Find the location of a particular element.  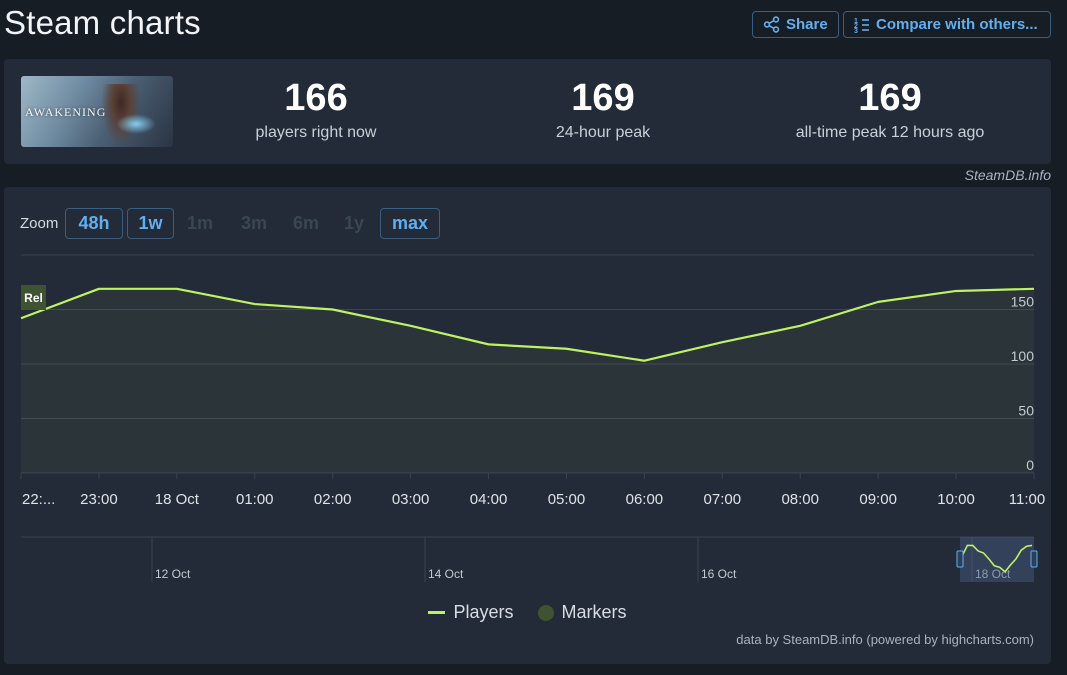

y-tick-label: 150 is located at coordinates (1023, 302).